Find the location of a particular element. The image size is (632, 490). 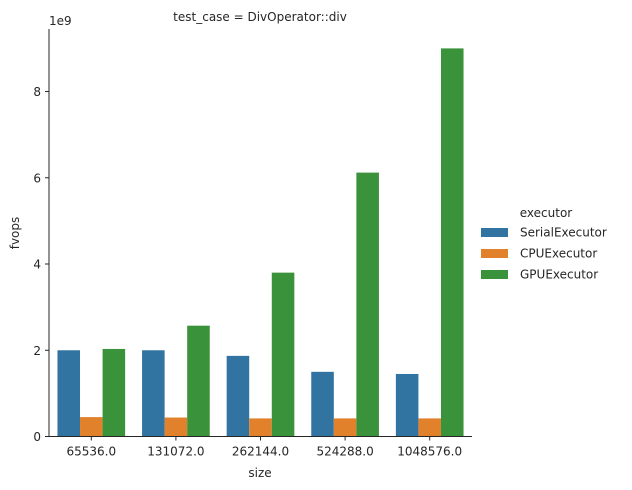

y-tick-label: 4 is located at coordinates (37, 265).